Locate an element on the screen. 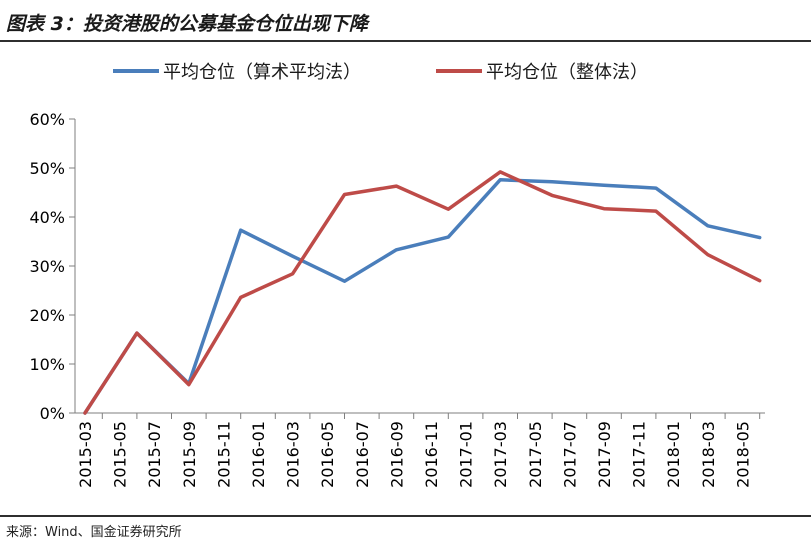  title-bar: 图表 3：投资港股的公募基金仓位出现下降 is located at coordinates (405, 22).